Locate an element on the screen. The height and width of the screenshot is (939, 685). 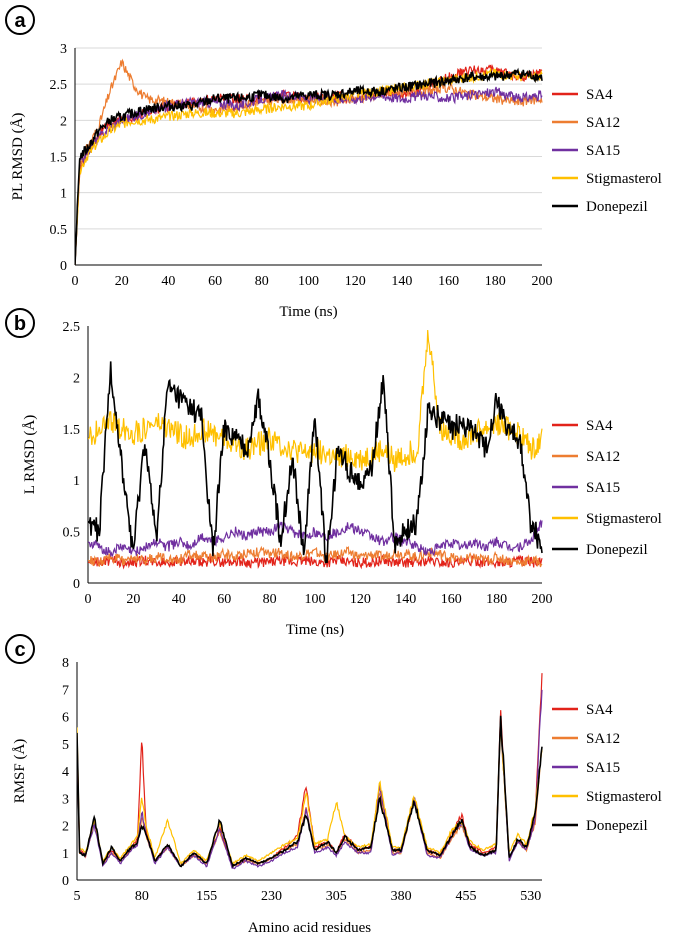
panel-c-label: c is located at coordinates (19, 650).